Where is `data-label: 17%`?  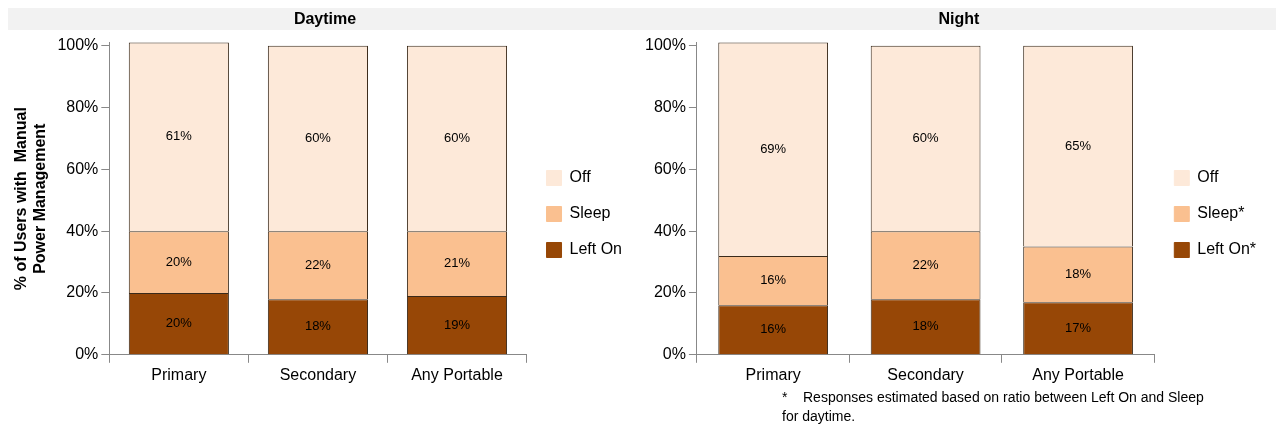 data-label: 17% is located at coordinates (1078, 327).